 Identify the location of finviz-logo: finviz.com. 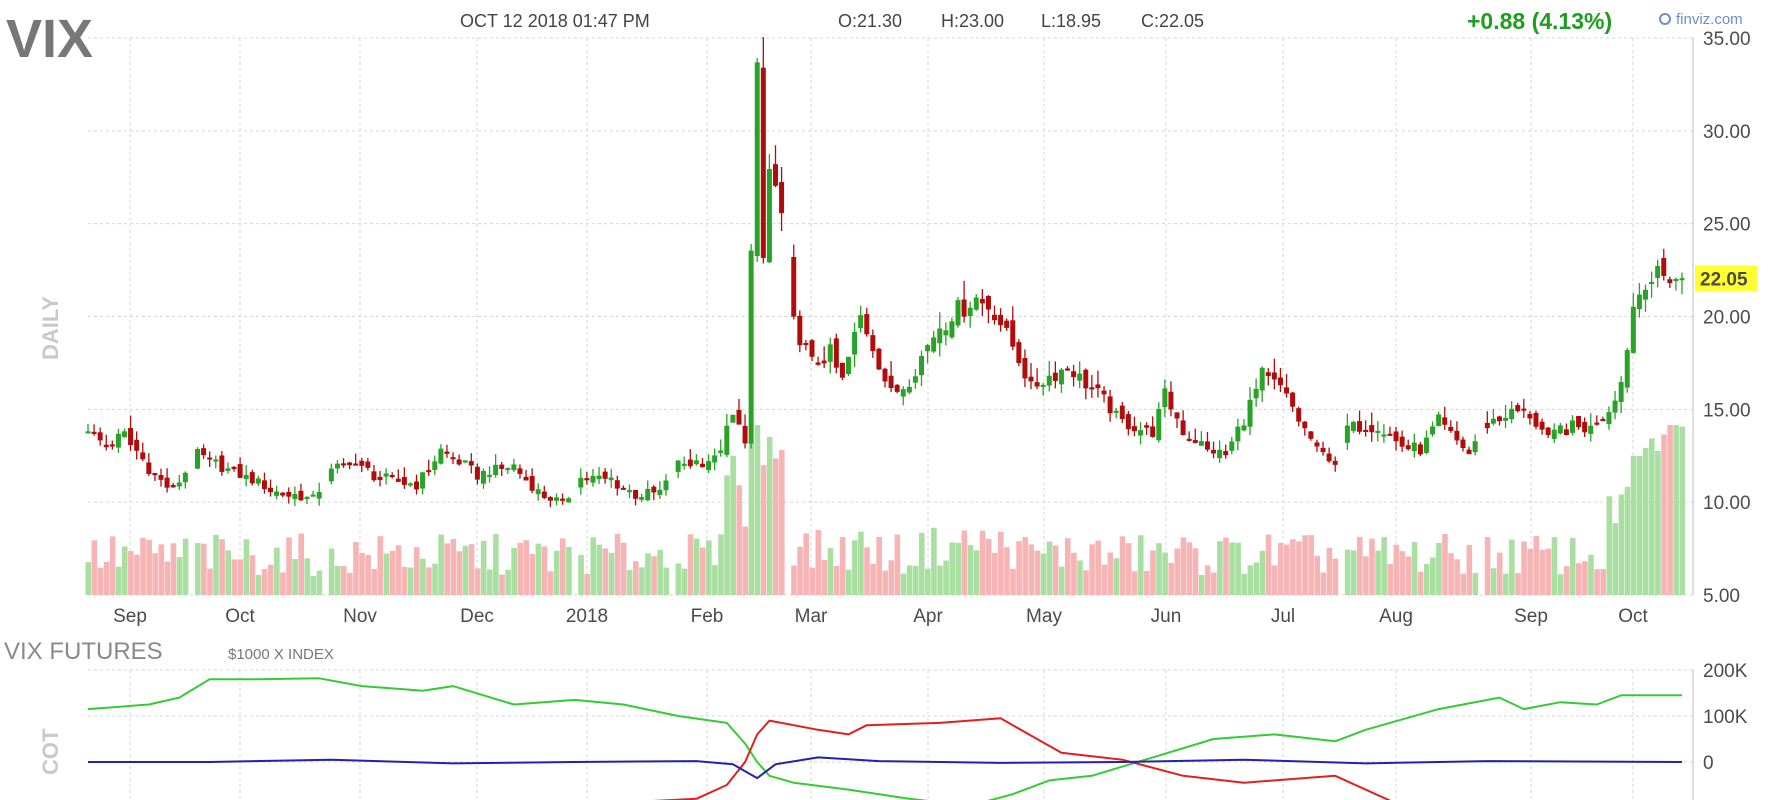
(1701, 19).